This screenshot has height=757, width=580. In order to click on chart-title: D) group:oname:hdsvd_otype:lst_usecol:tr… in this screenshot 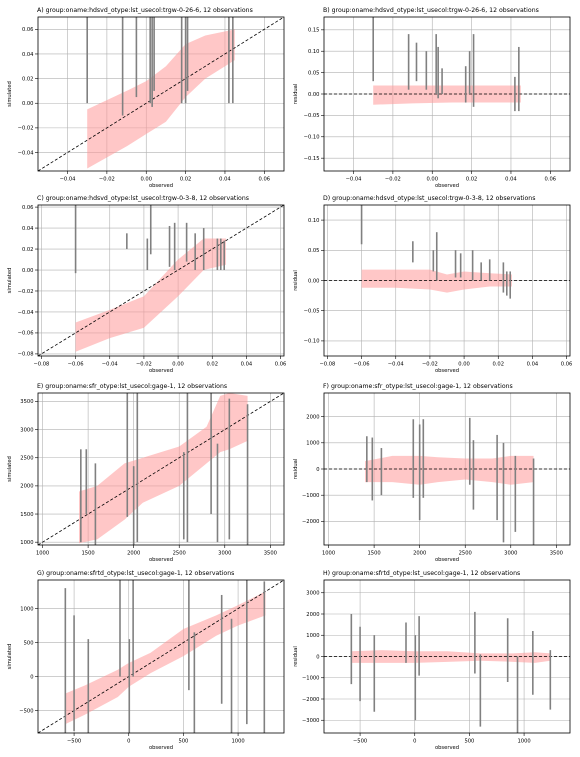, I will do `click(429, 198)`.